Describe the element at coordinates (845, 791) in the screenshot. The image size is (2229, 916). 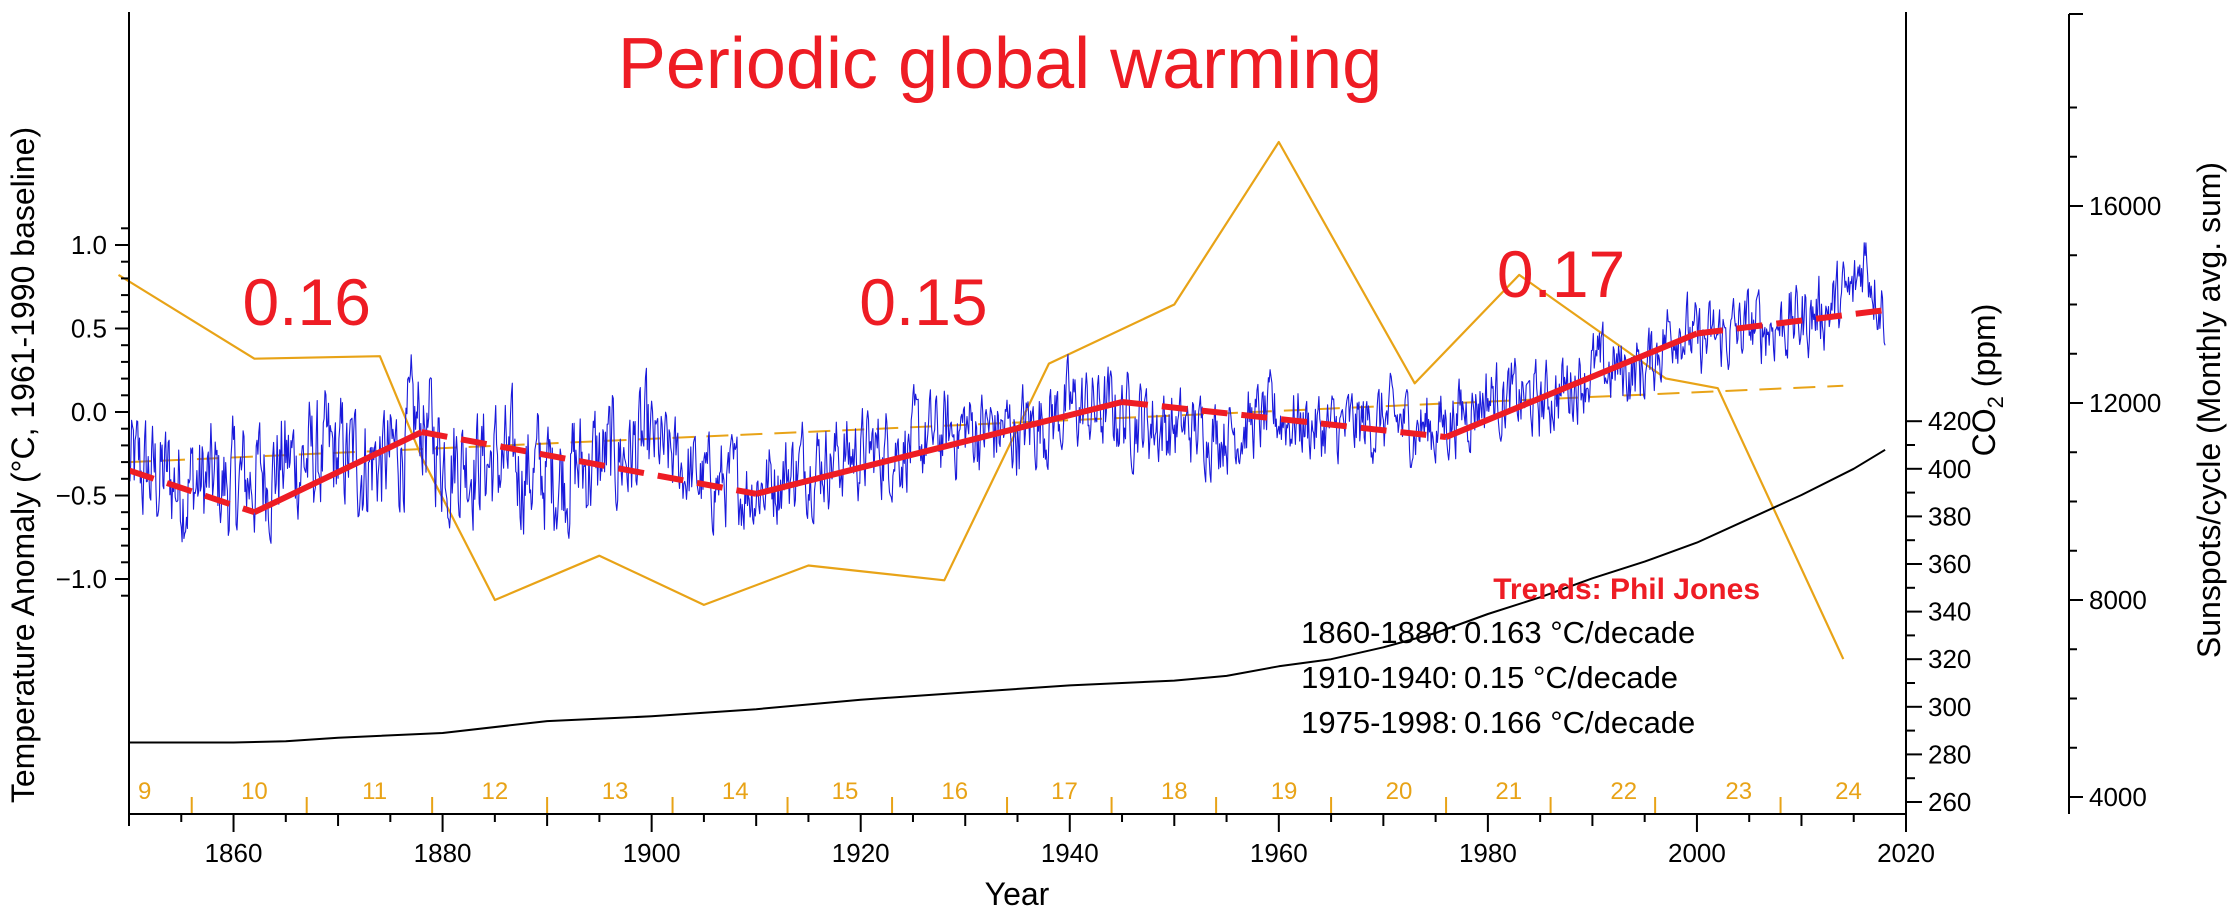
I see `solar-cycle-label: 15` at that location.